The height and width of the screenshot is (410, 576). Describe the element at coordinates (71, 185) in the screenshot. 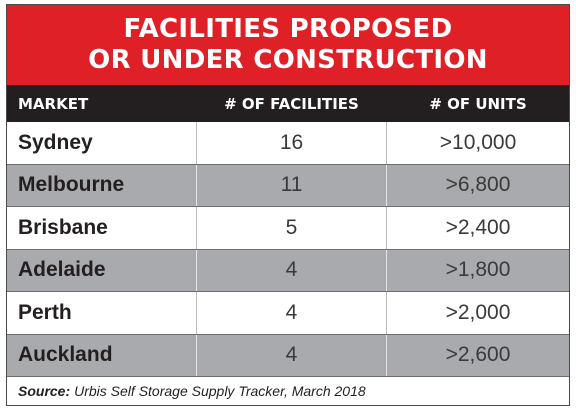

I see `market-cell: Melbourne` at that location.